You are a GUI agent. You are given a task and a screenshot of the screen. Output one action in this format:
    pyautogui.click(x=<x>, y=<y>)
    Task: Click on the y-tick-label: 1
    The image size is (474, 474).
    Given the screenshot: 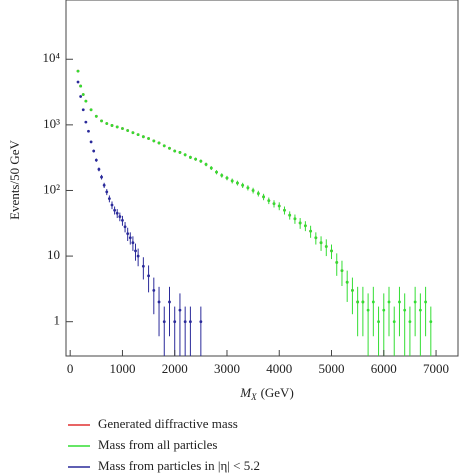 What is the action you would take?
    pyautogui.click(x=57, y=320)
    